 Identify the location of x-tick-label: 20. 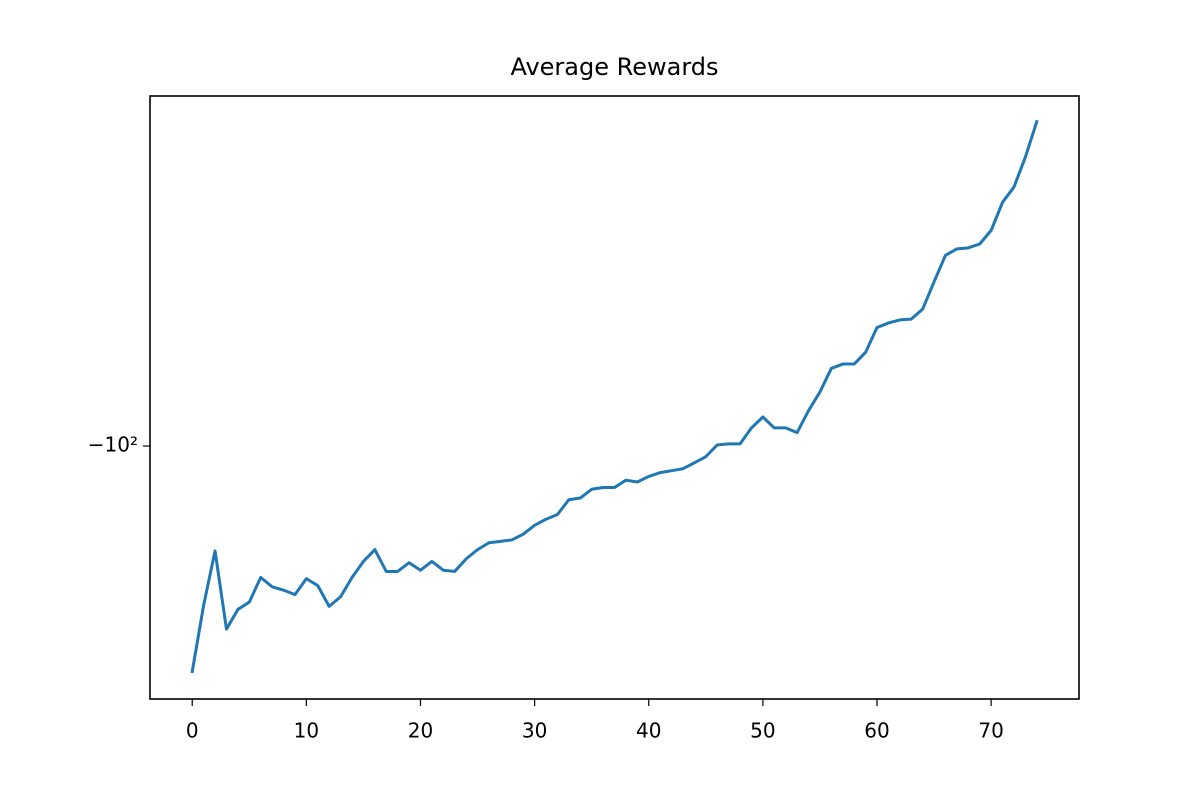
(420, 731).